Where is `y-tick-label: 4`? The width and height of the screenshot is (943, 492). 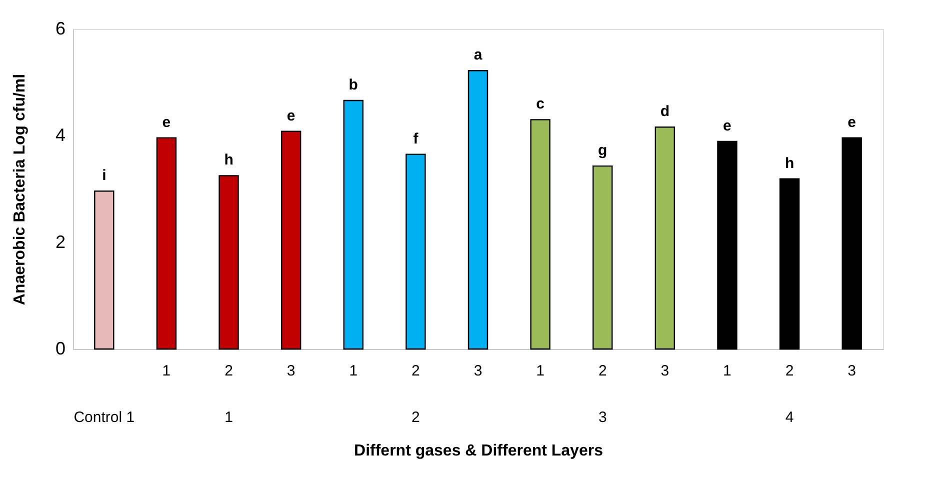 y-tick-label: 4 is located at coordinates (60, 135).